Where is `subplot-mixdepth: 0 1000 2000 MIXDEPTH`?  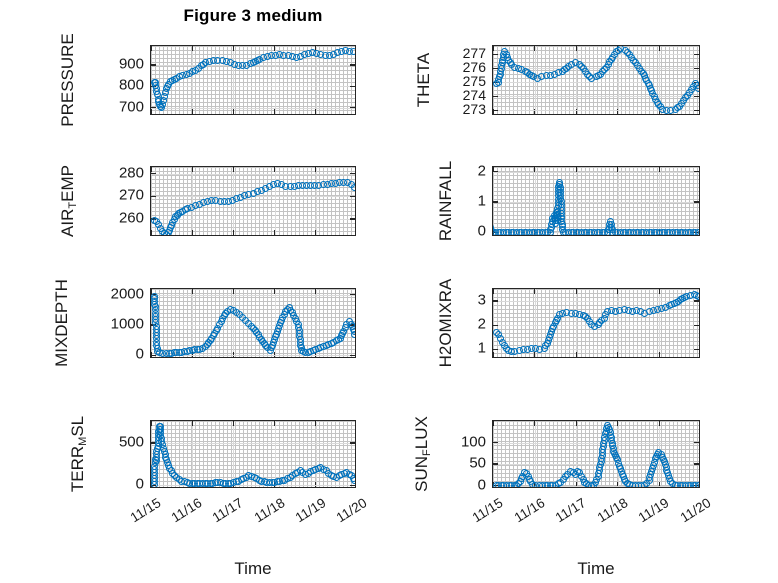
subplot-mixdepth: 0 1000 2000 MIXDEPTH is located at coordinates (204, 323).